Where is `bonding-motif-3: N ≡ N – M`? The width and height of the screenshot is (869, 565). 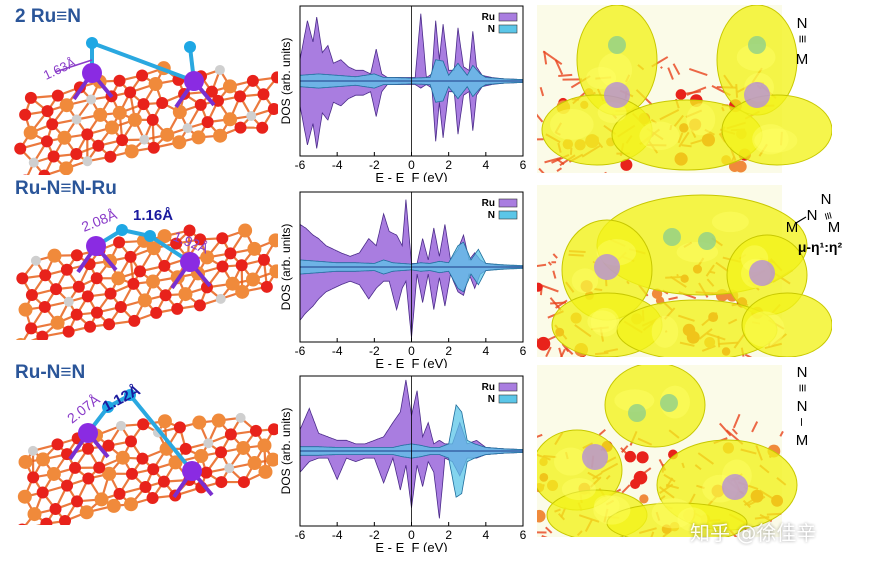 bonding-motif-3: N ≡ N – M is located at coordinates (822, 408).